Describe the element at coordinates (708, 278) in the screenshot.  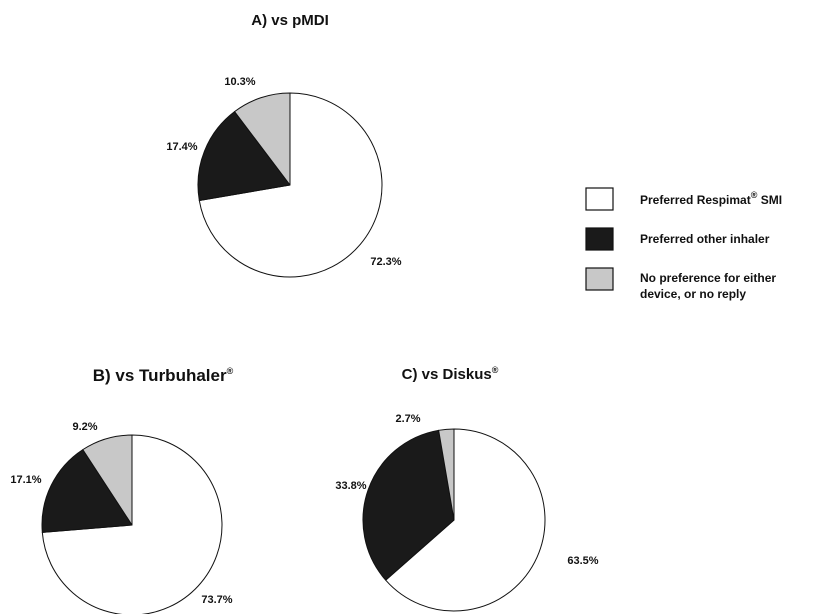
I see `legend-label-none-line1: No preference for either` at that location.